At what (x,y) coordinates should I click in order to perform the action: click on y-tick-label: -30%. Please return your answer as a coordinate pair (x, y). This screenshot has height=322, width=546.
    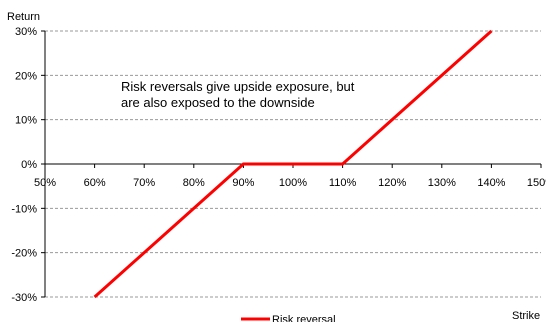
    Looking at the image, I should click on (24, 298).